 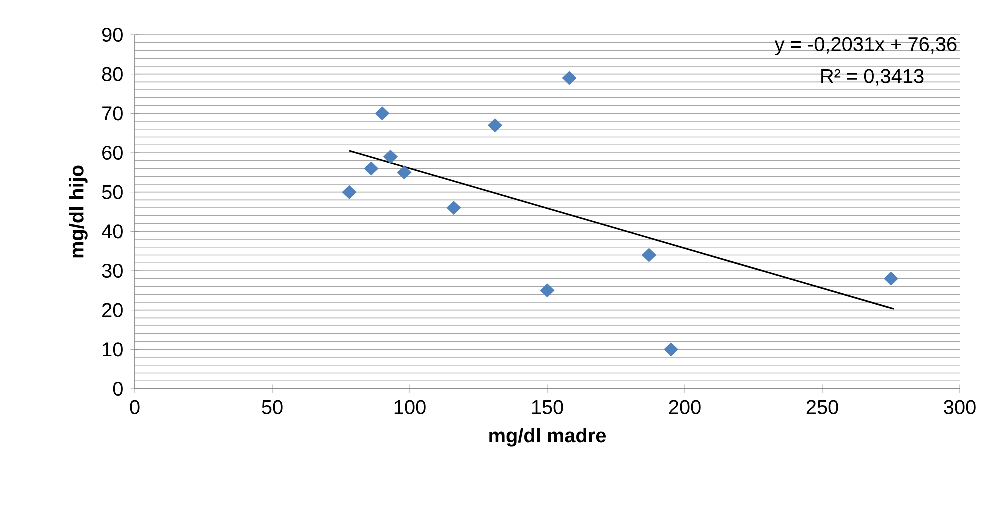 I want to click on y-tick-label: 10, so click(x=113, y=349).